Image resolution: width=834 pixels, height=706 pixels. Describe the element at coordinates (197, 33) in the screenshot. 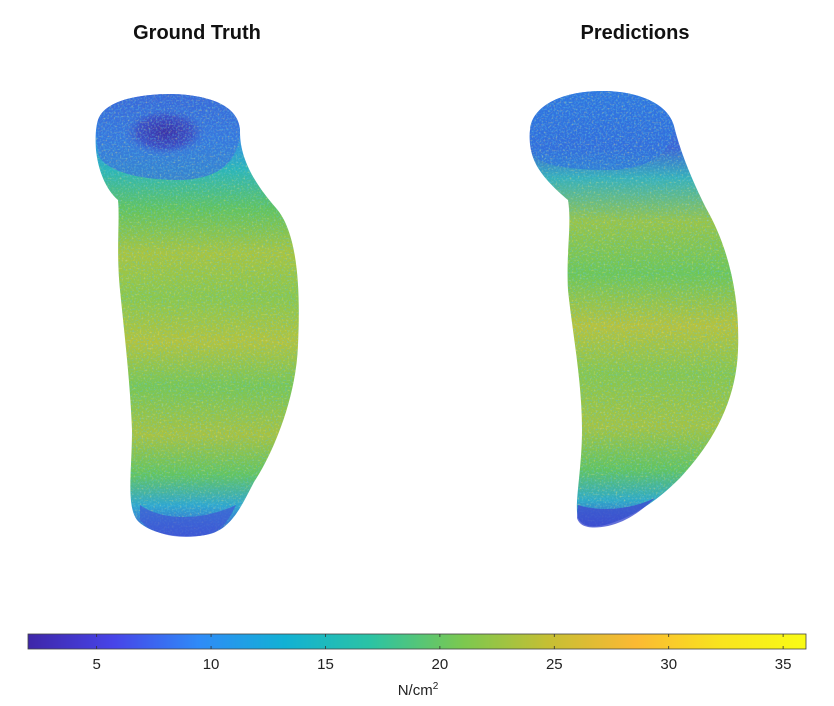

I see `ground-truth-title: Ground Truth` at that location.